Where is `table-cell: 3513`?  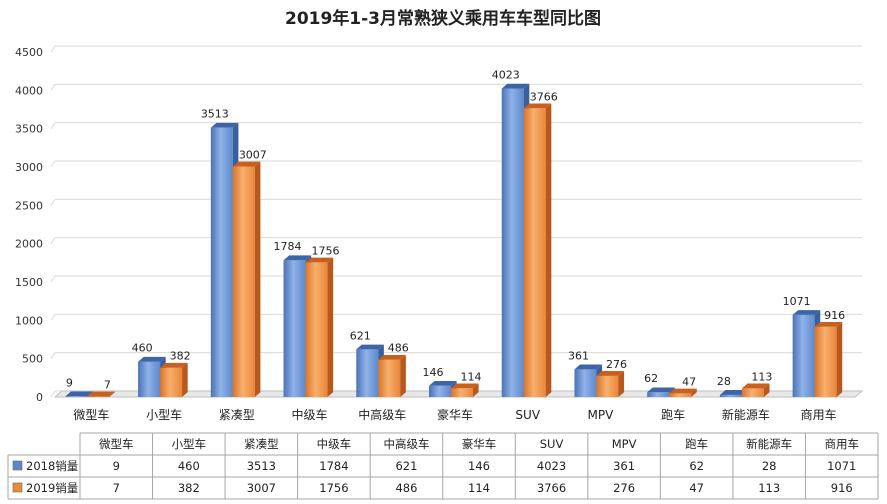 table-cell: 3513 is located at coordinates (261, 466).